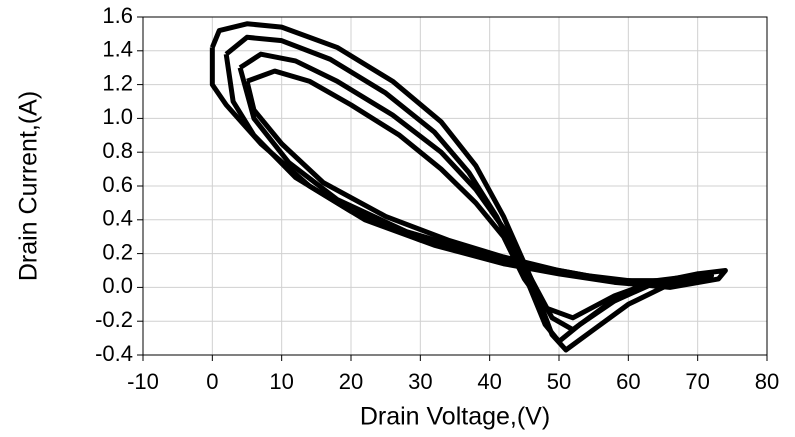 This screenshot has width=795, height=437. I want to click on y-tick-label: 0.6, so click(117, 184).